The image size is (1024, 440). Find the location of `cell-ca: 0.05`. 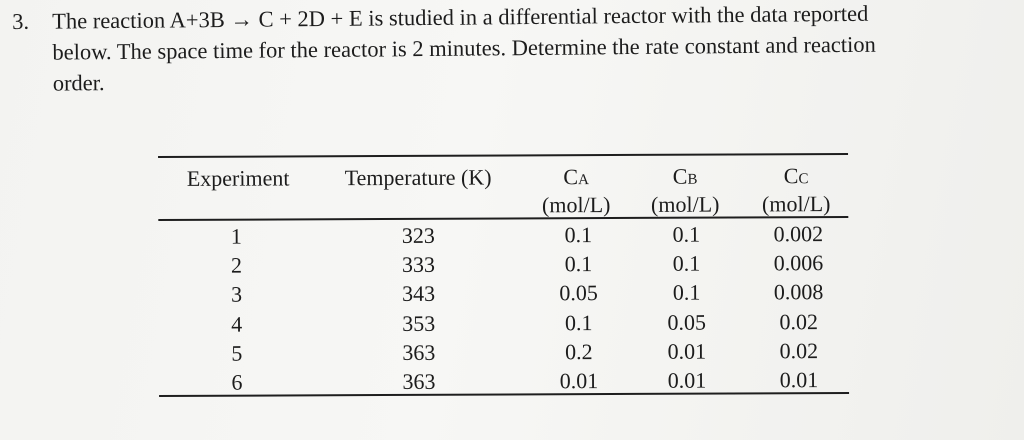

cell-ca: 0.05 is located at coordinates (578, 293).